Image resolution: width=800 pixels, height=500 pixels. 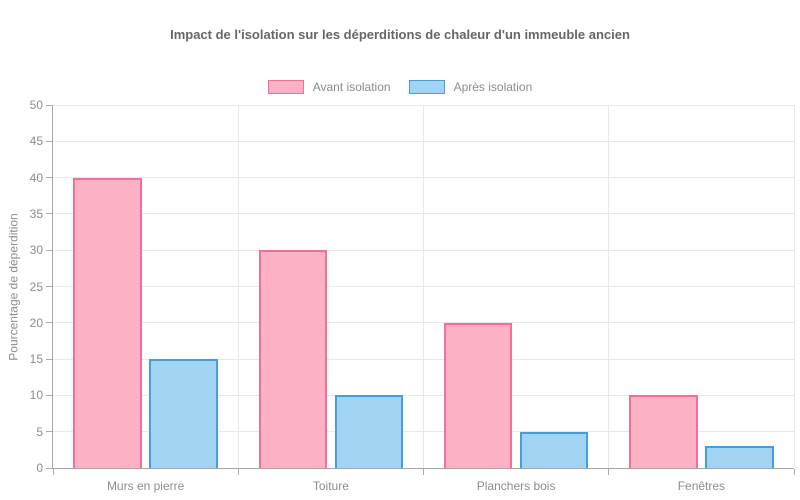 I want to click on y-axis-tick-label: 0, so click(x=39, y=468).